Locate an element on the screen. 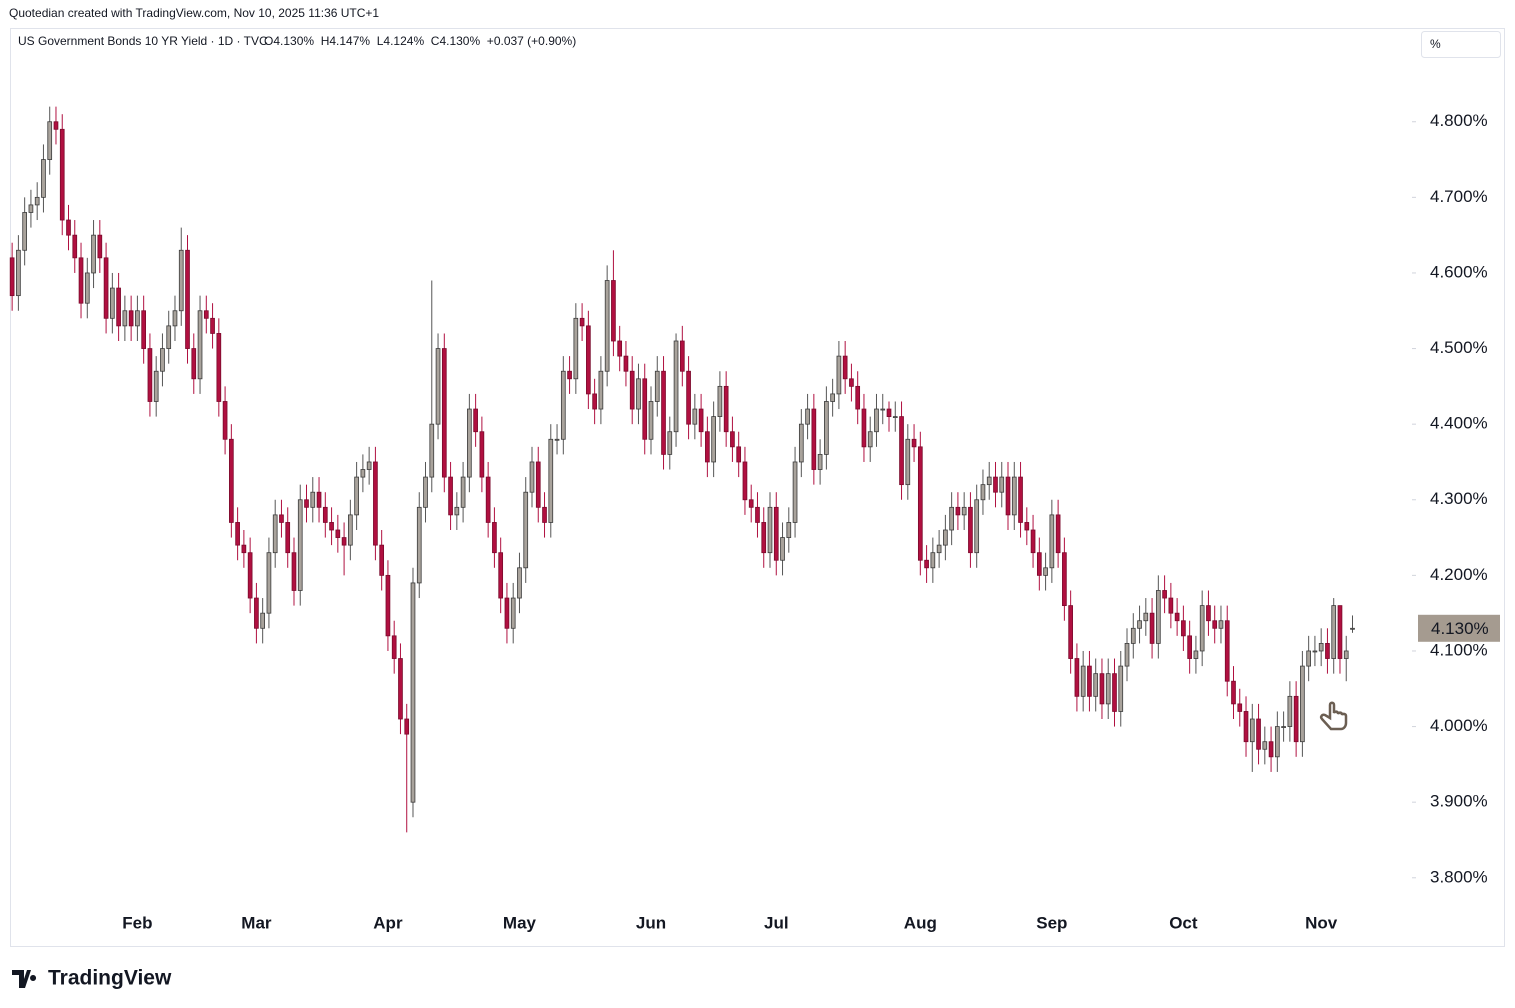 The width and height of the screenshot is (1515, 1008). x-tick-label: Apr is located at coordinates (388, 922).